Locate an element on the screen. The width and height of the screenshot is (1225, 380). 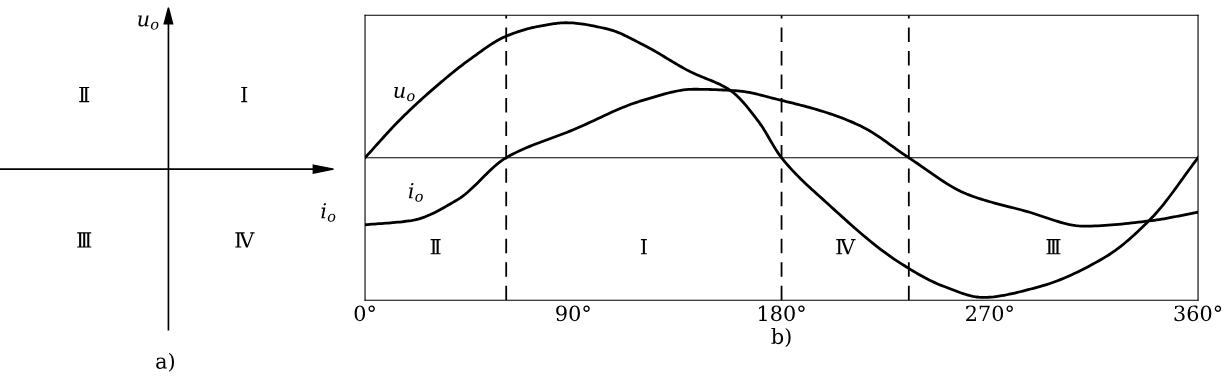
text: i$_{o}$ is located at coordinates (328, 212).